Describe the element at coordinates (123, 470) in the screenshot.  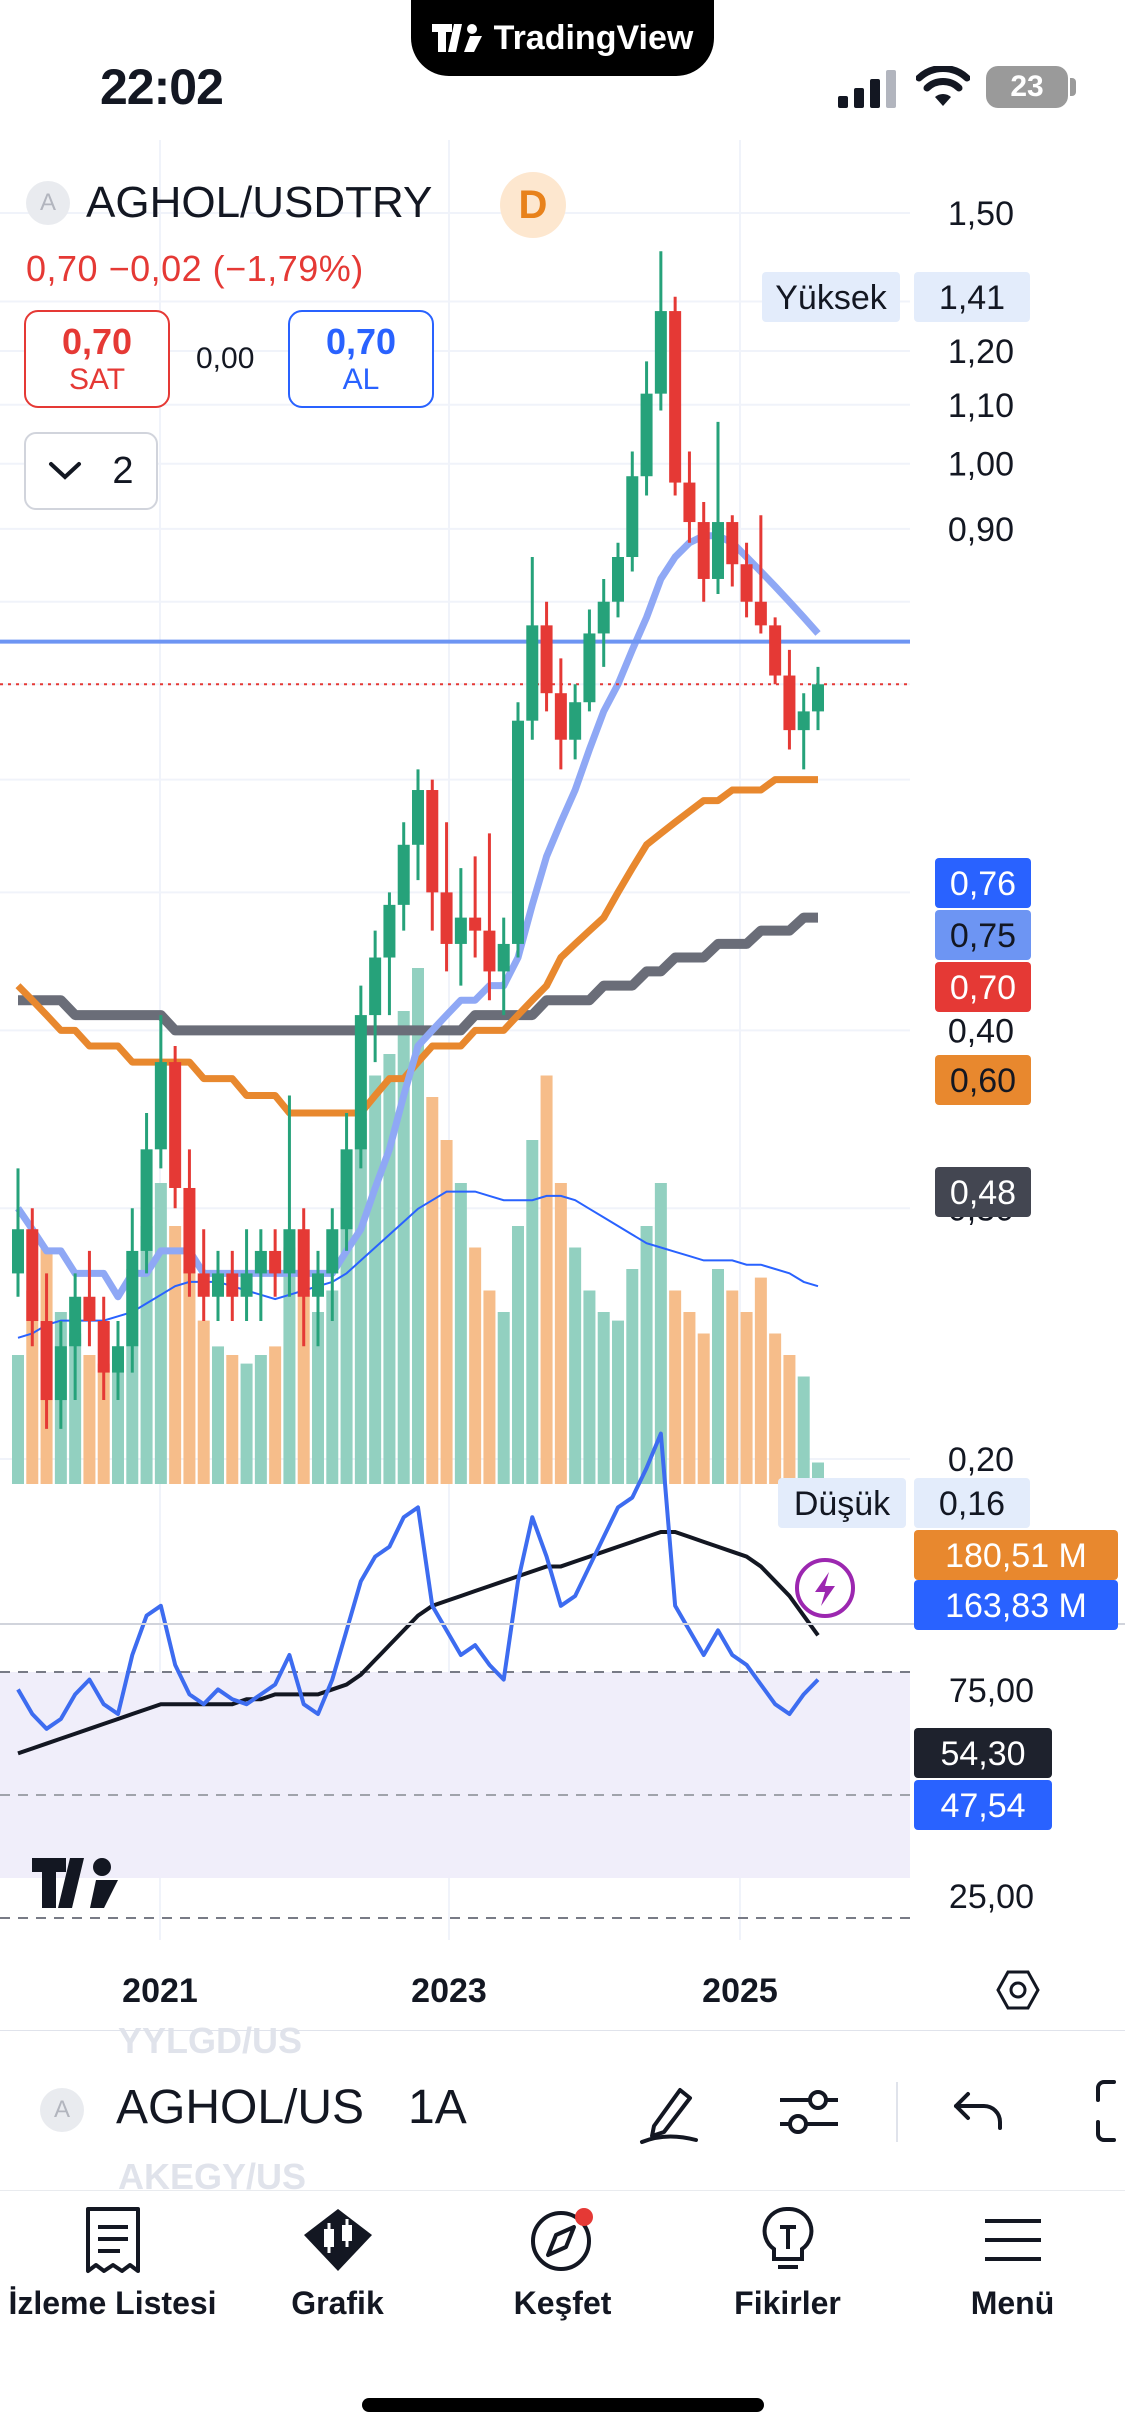
I see `indicator-count: 2` at that location.